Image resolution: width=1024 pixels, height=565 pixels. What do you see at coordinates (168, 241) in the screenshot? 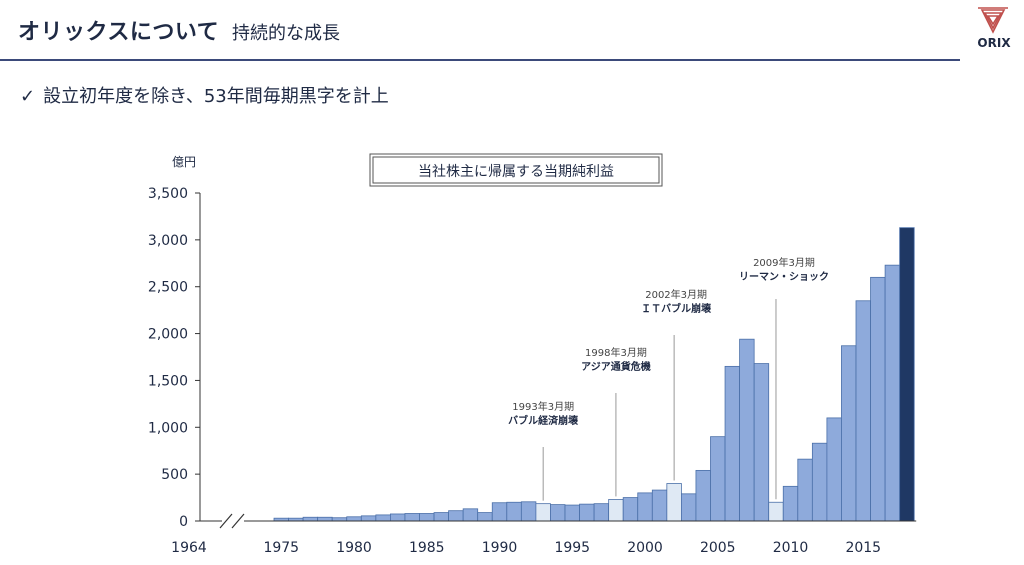
I see `y-tick-label: 3,000` at bounding box center [168, 241].